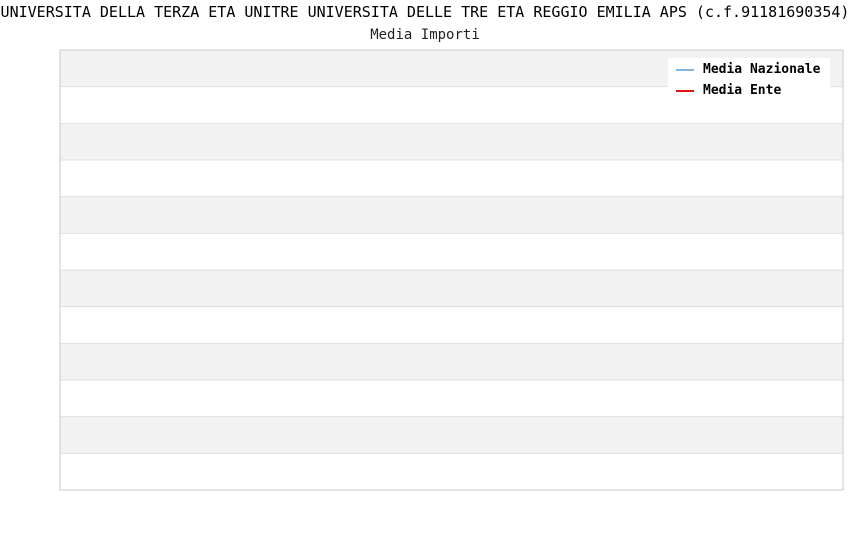 The image size is (850, 550). I want to click on legend-item-media-ente: Media Ente, so click(749, 91).